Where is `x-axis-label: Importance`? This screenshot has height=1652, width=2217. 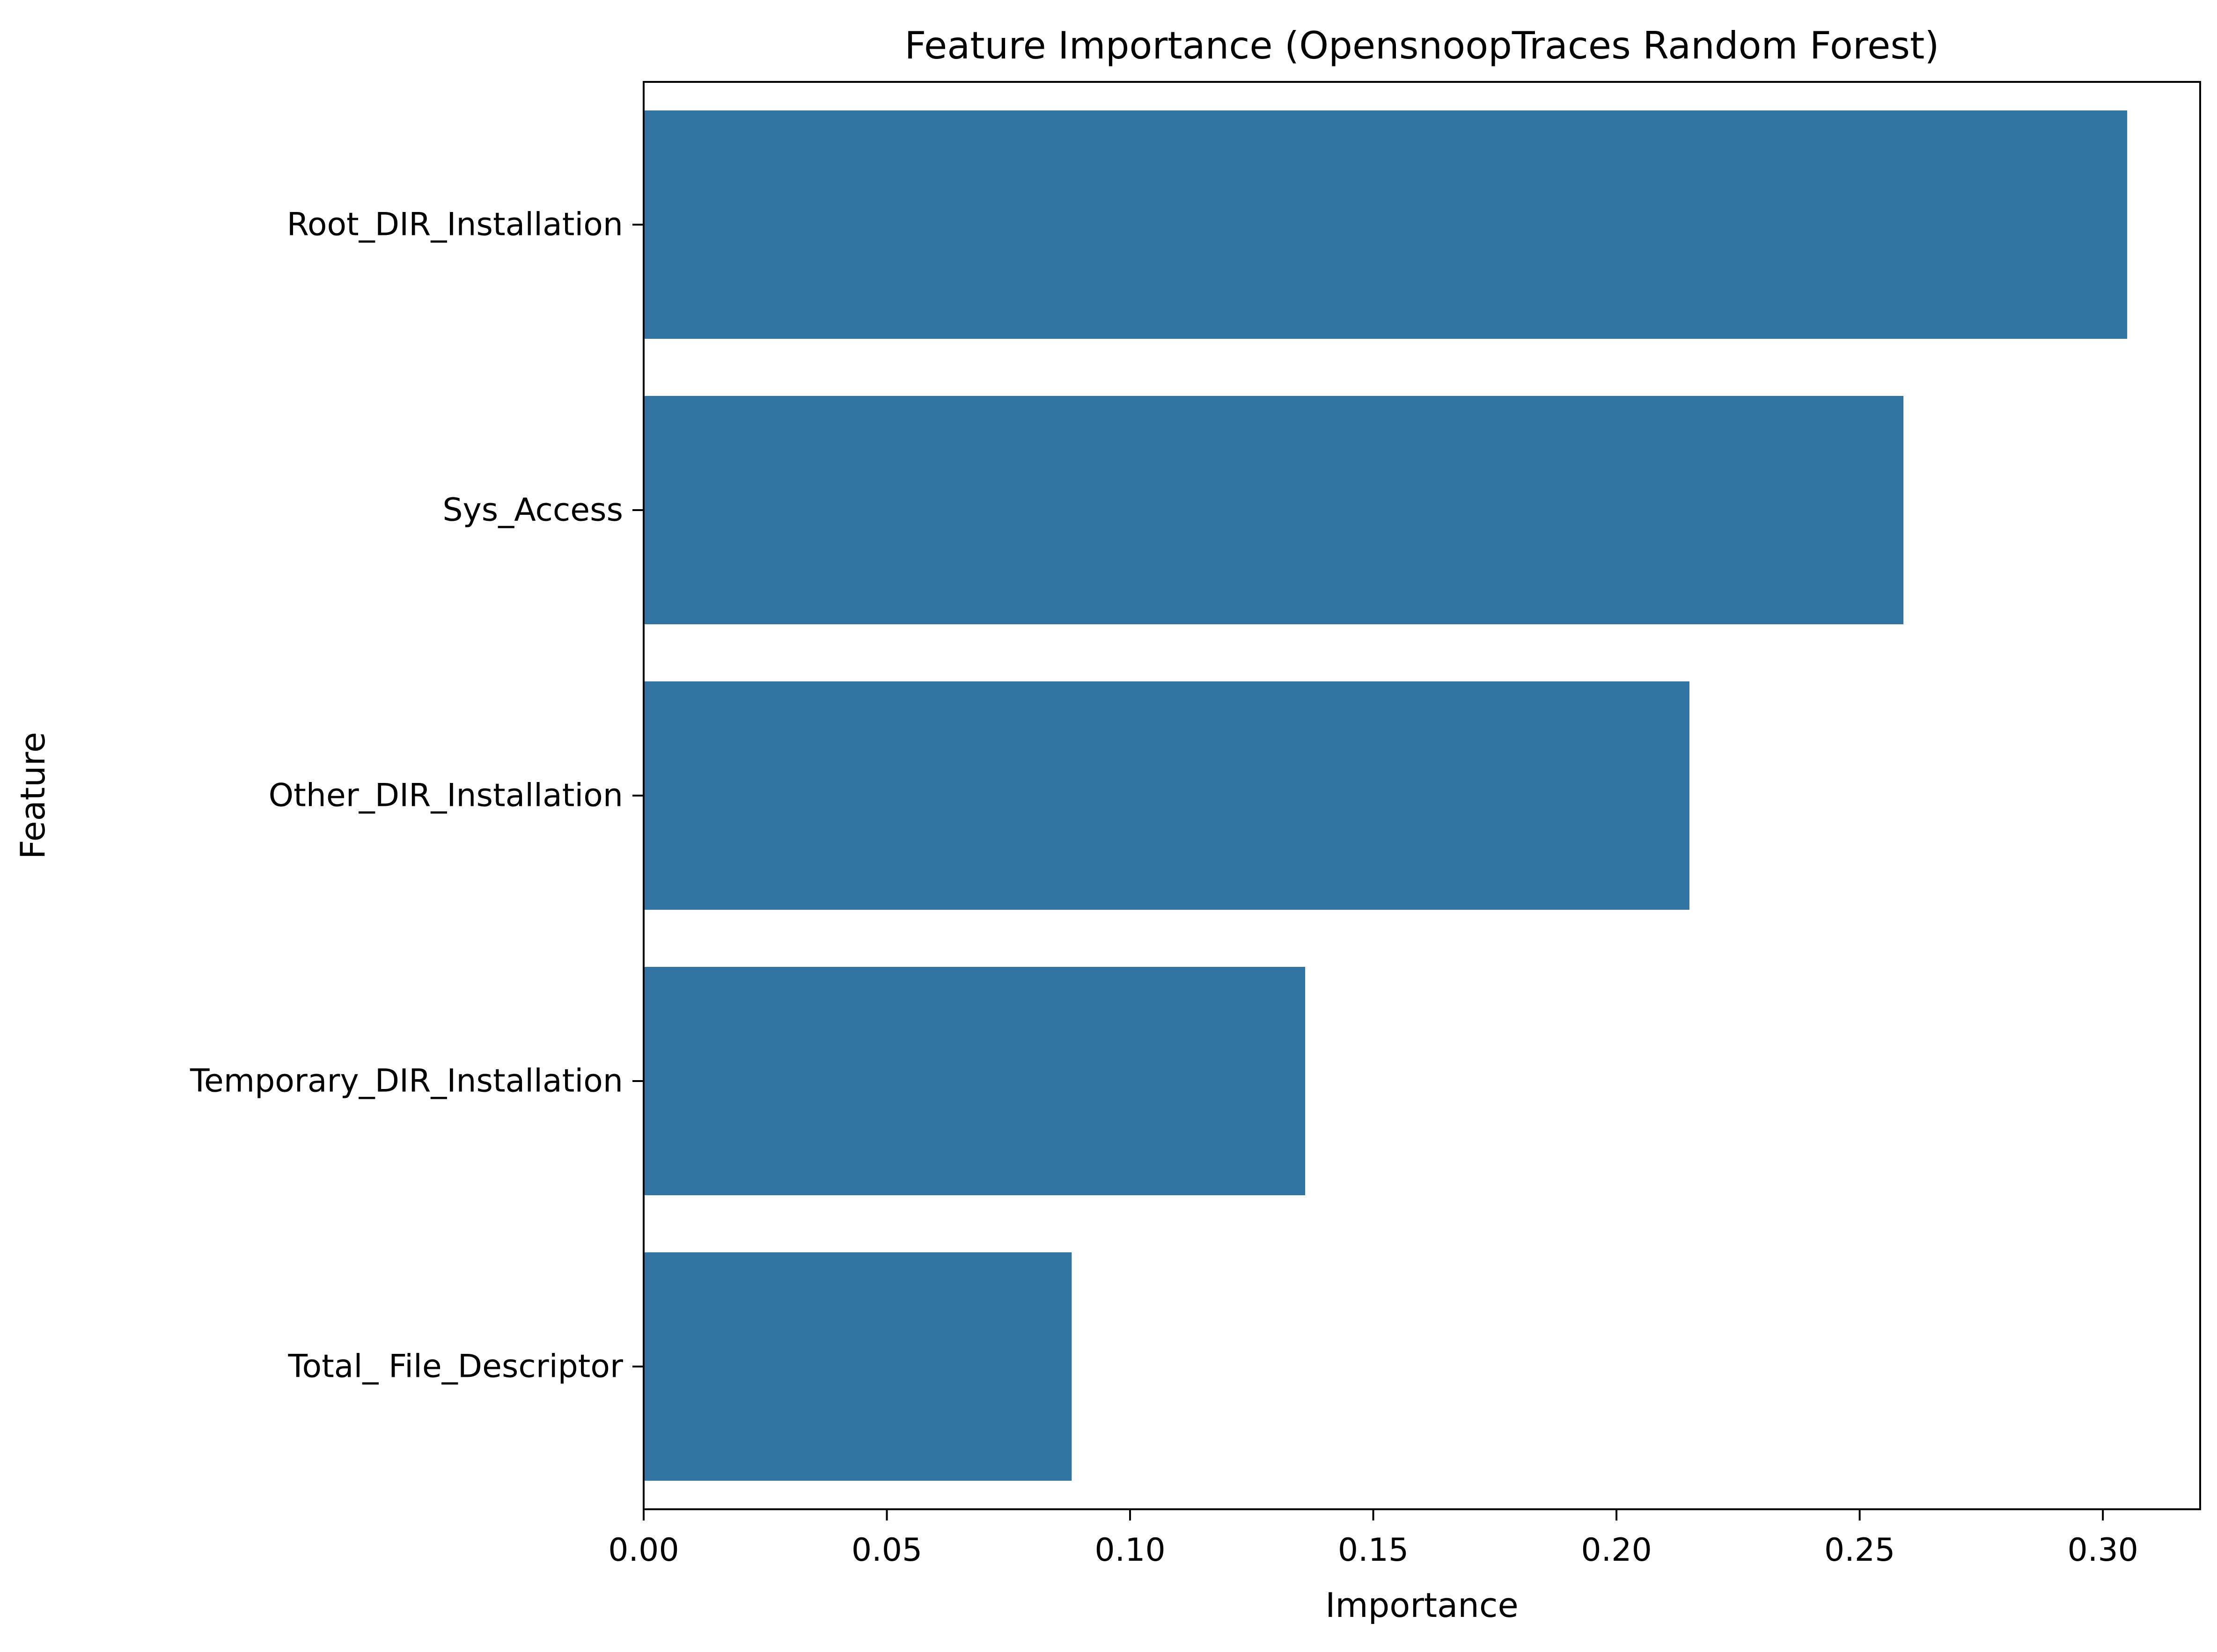
x-axis-label: Importance is located at coordinates (1422, 1606).